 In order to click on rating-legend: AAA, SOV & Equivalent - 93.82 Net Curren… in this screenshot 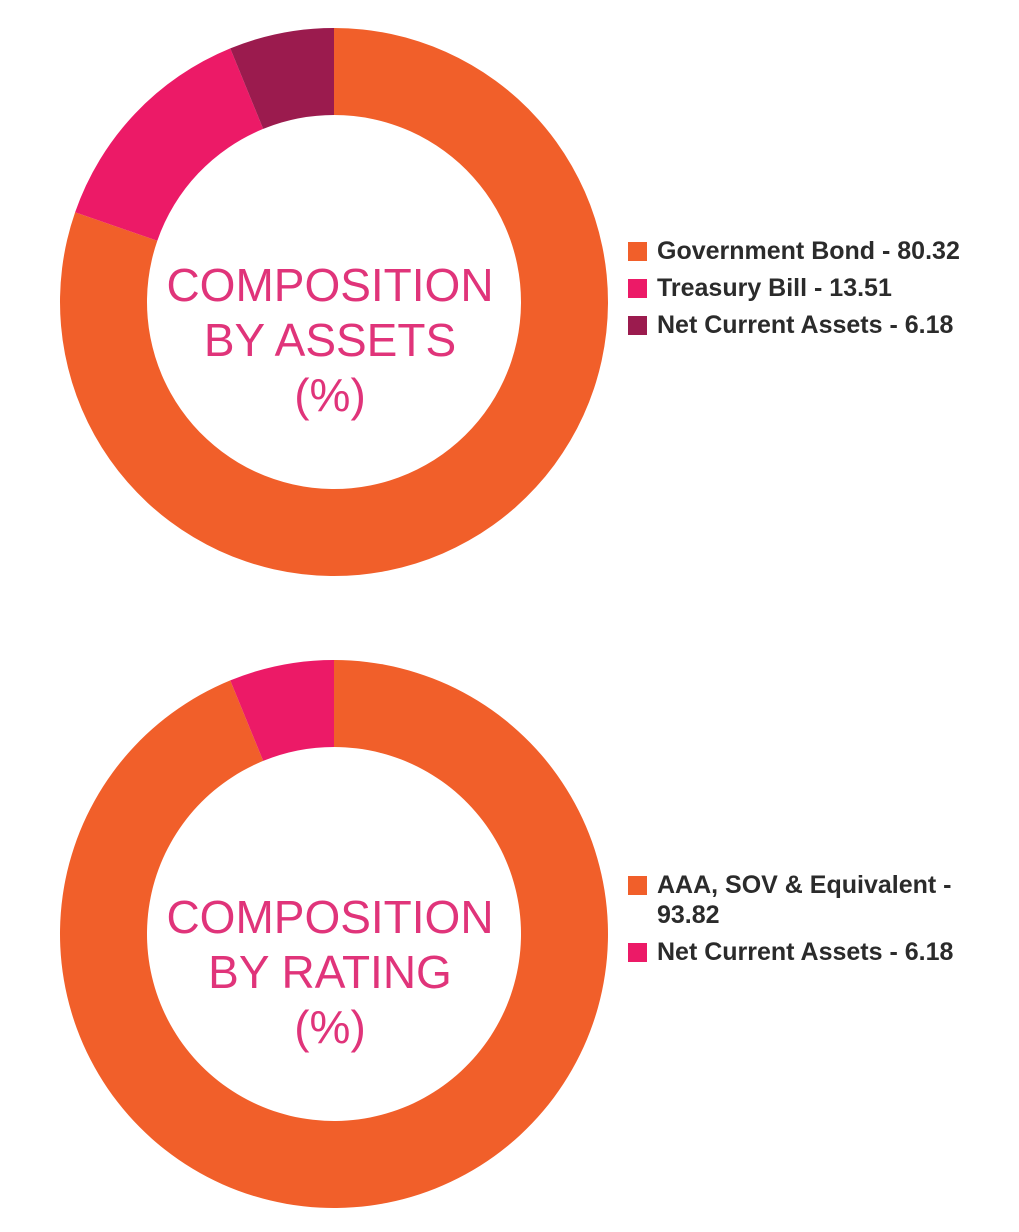, I will do `click(818, 922)`.